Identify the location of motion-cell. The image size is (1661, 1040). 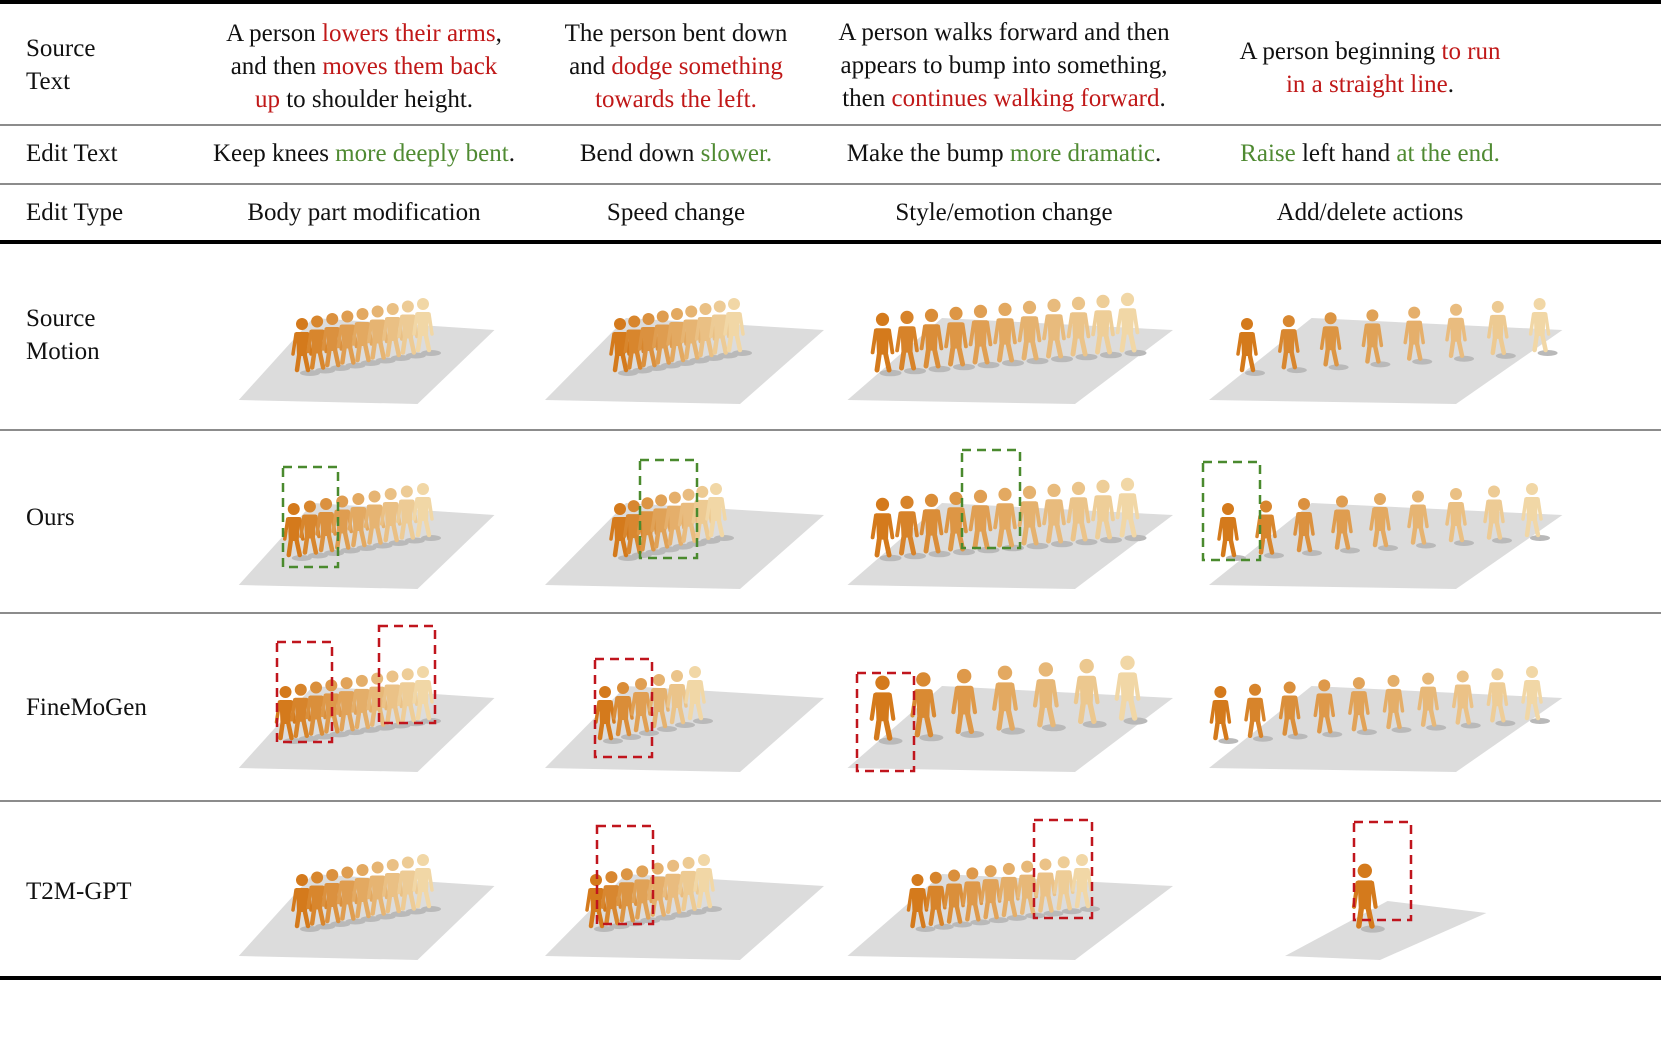
(366, 536).